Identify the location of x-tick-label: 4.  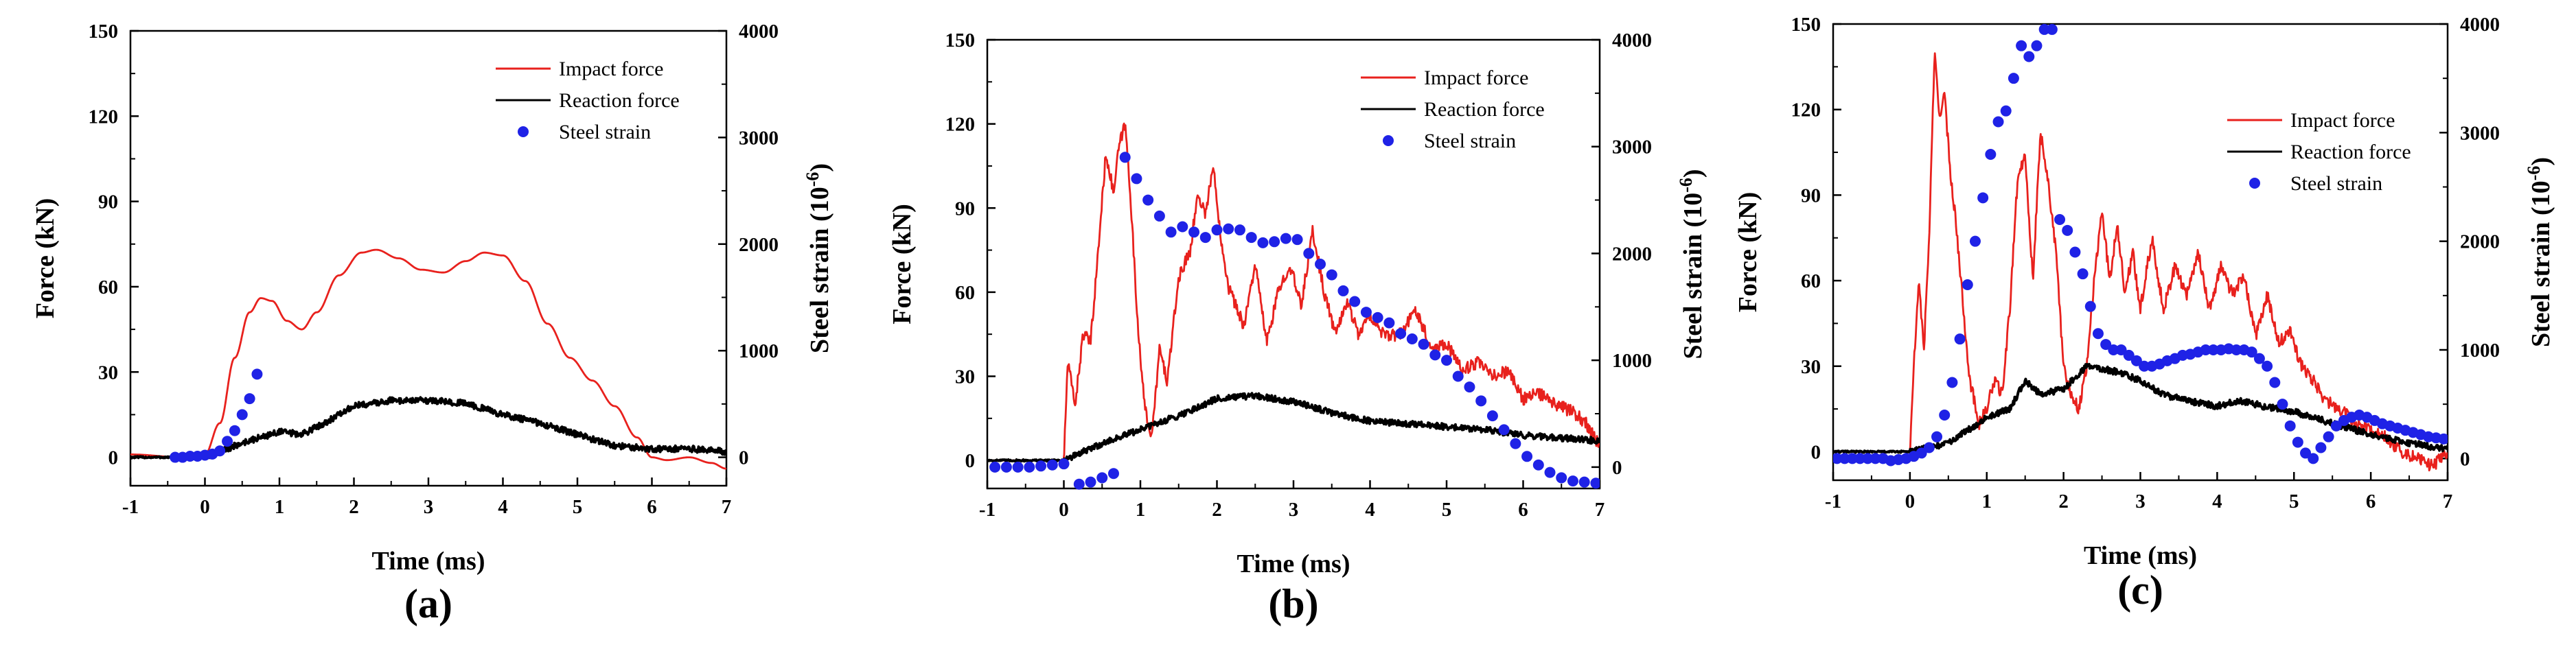
(503, 507).